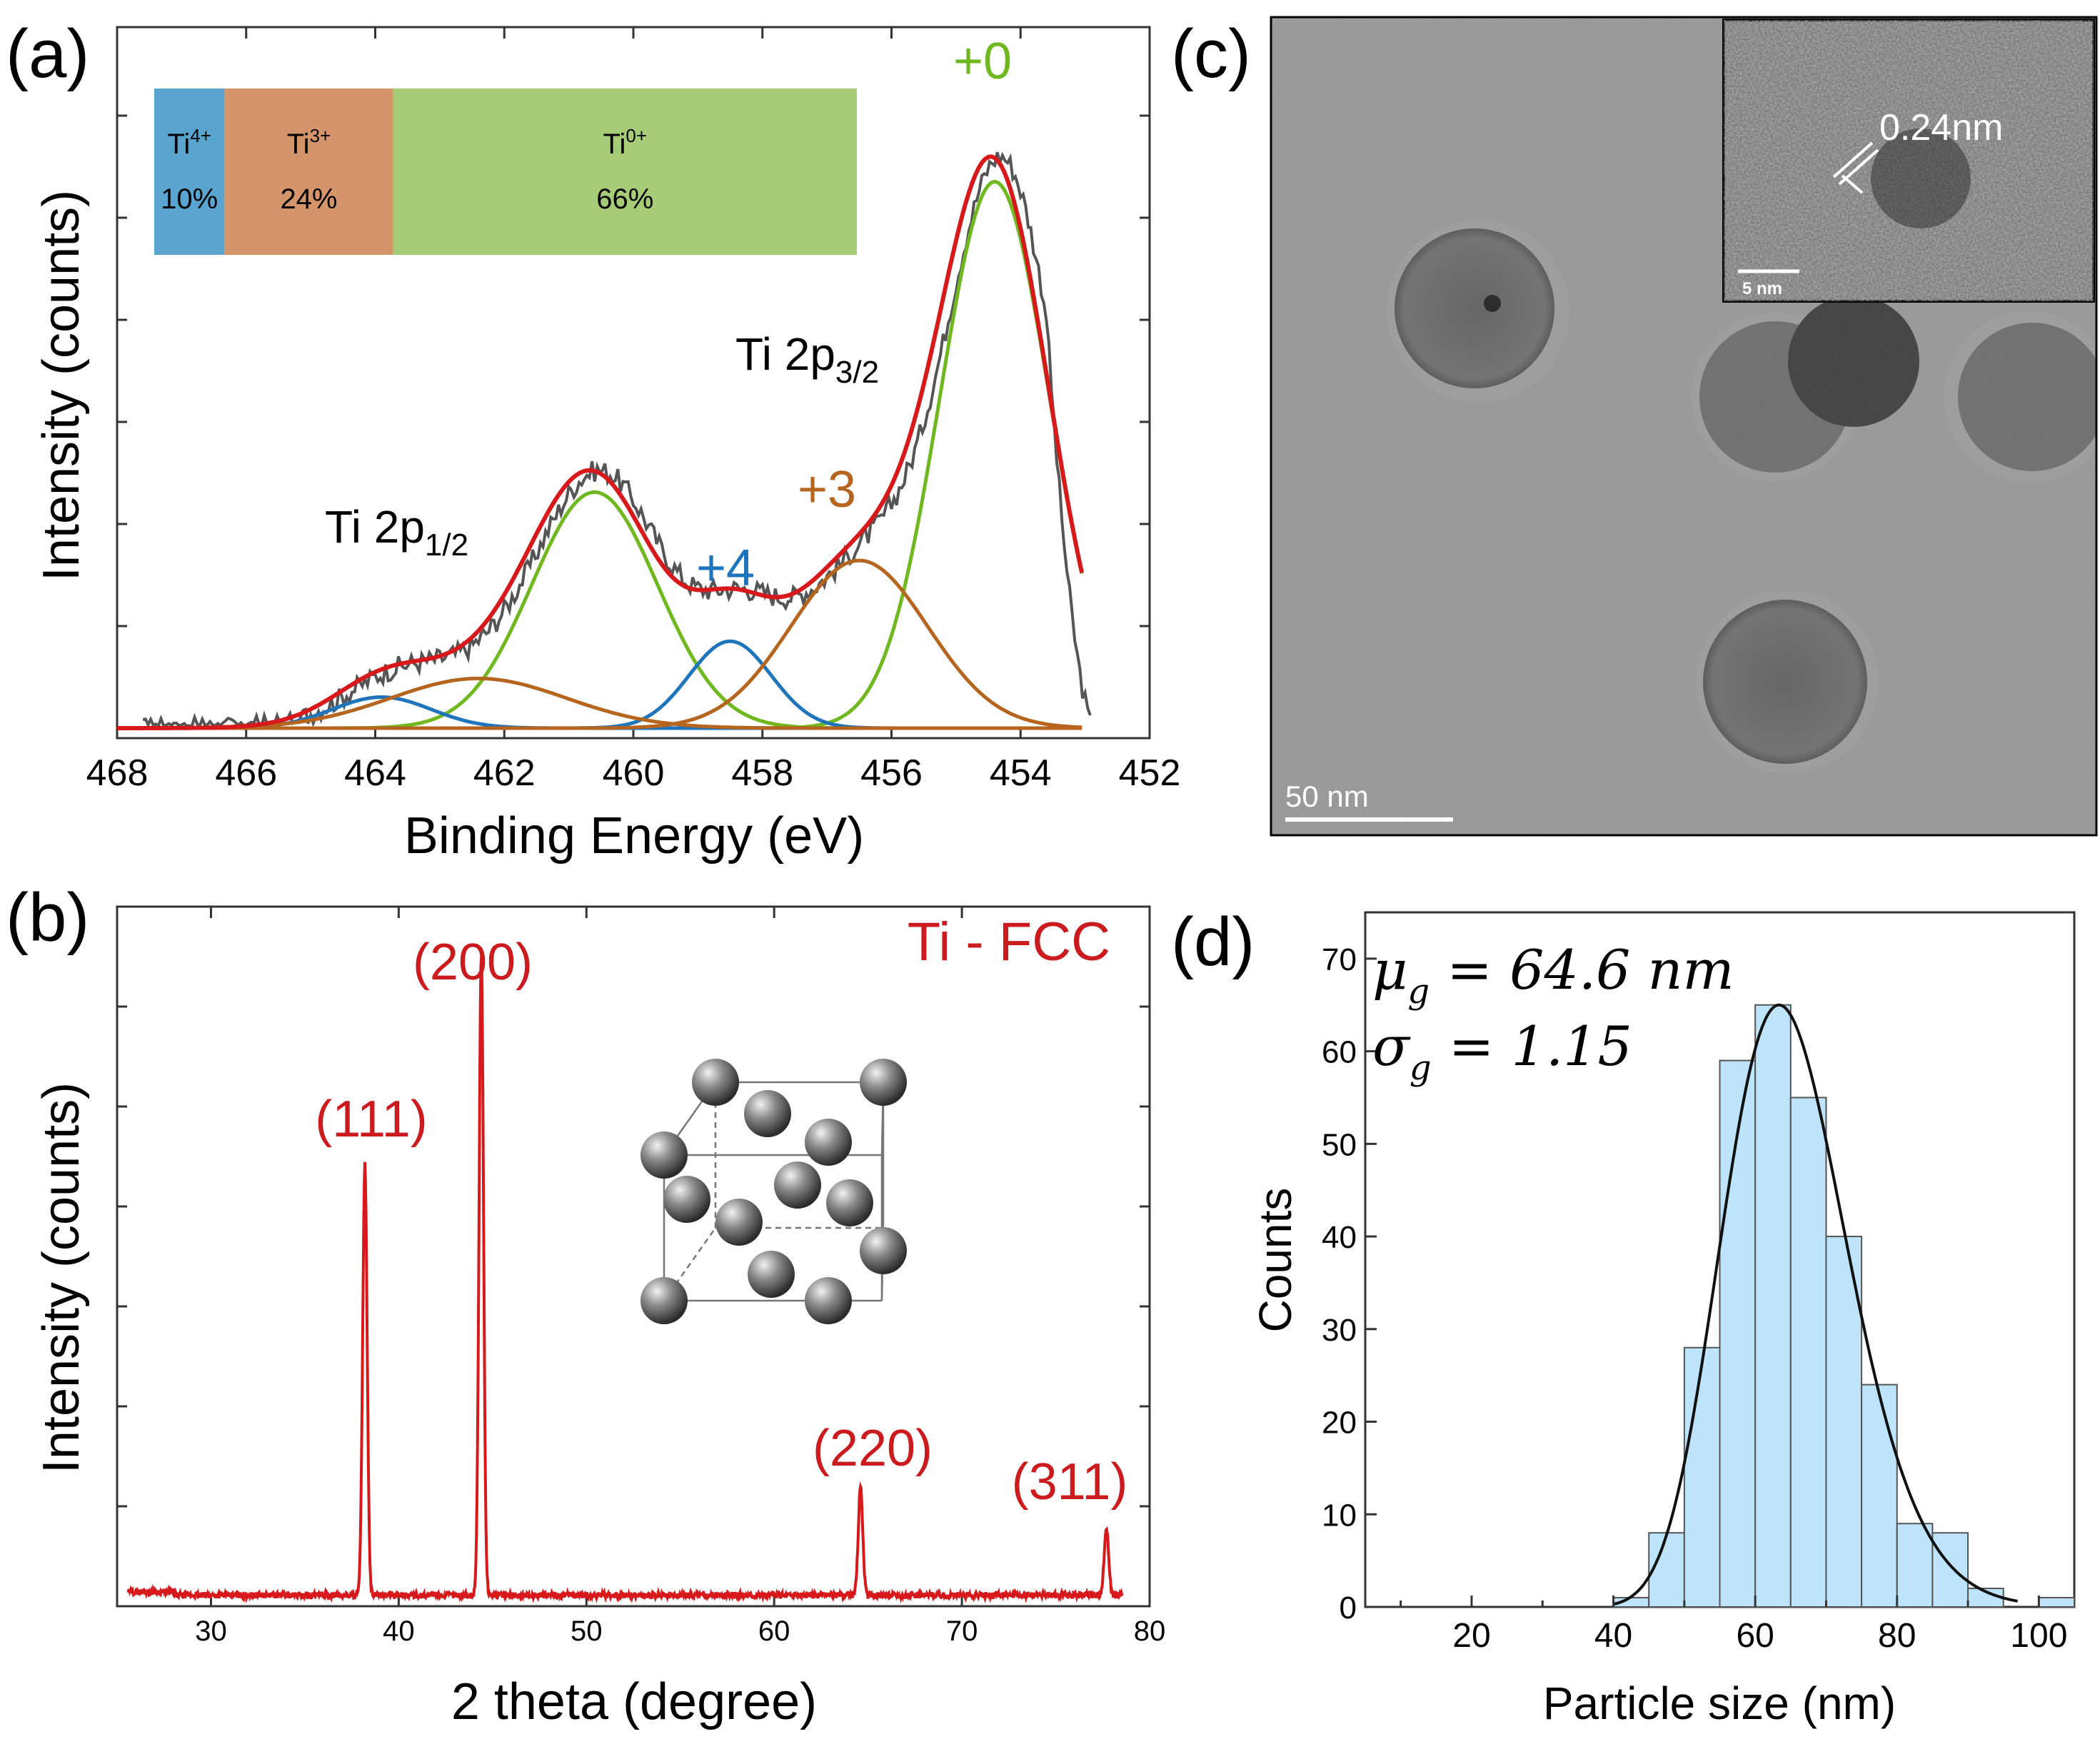 The width and height of the screenshot is (2100, 1739). I want to click on xrd-peak-label-220: (220), so click(873, 1449).